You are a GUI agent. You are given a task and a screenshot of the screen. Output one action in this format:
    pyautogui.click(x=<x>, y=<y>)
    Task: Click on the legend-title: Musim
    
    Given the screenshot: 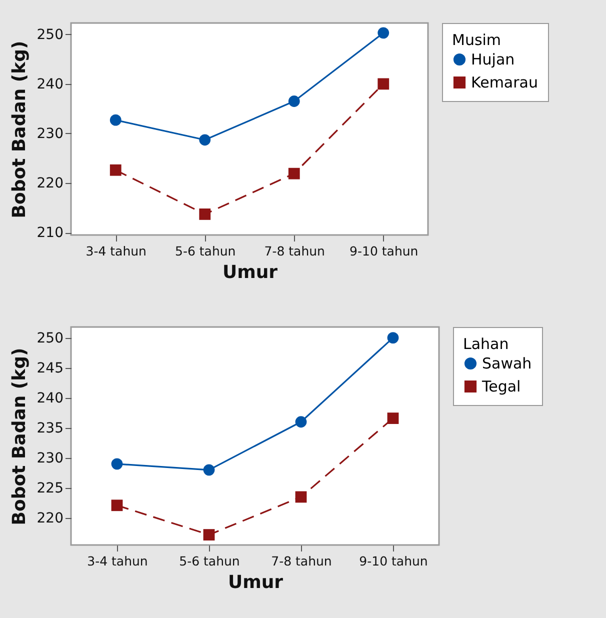 What is the action you would take?
    pyautogui.click(x=477, y=40)
    